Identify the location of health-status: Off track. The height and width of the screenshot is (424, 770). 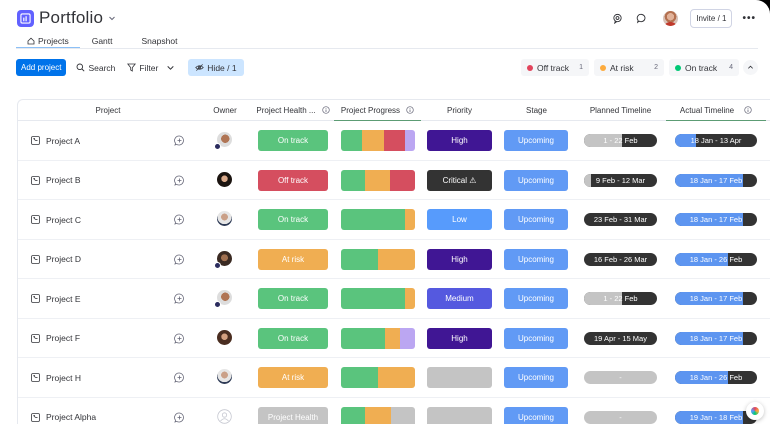
(293, 180).